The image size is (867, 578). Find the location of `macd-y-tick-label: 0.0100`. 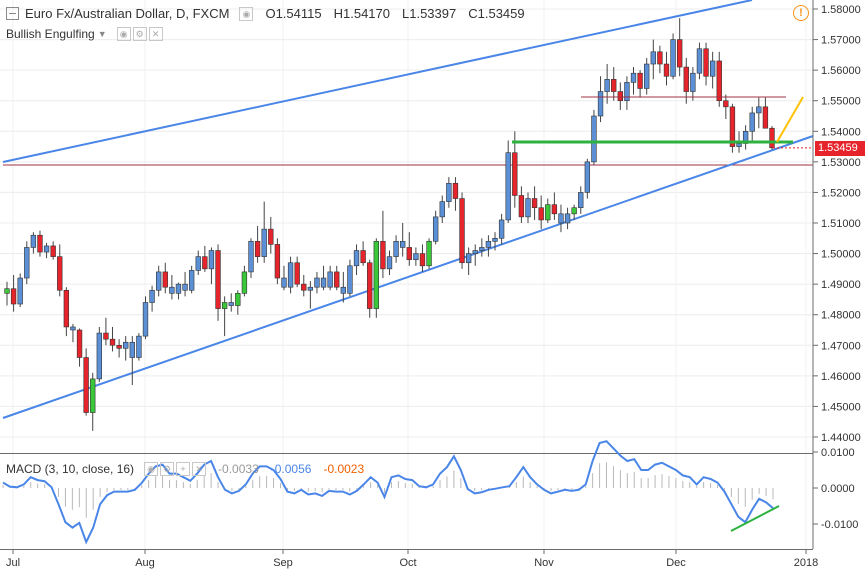

macd-y-tick-label: 0.0100 is located at coordinates (838, 453).